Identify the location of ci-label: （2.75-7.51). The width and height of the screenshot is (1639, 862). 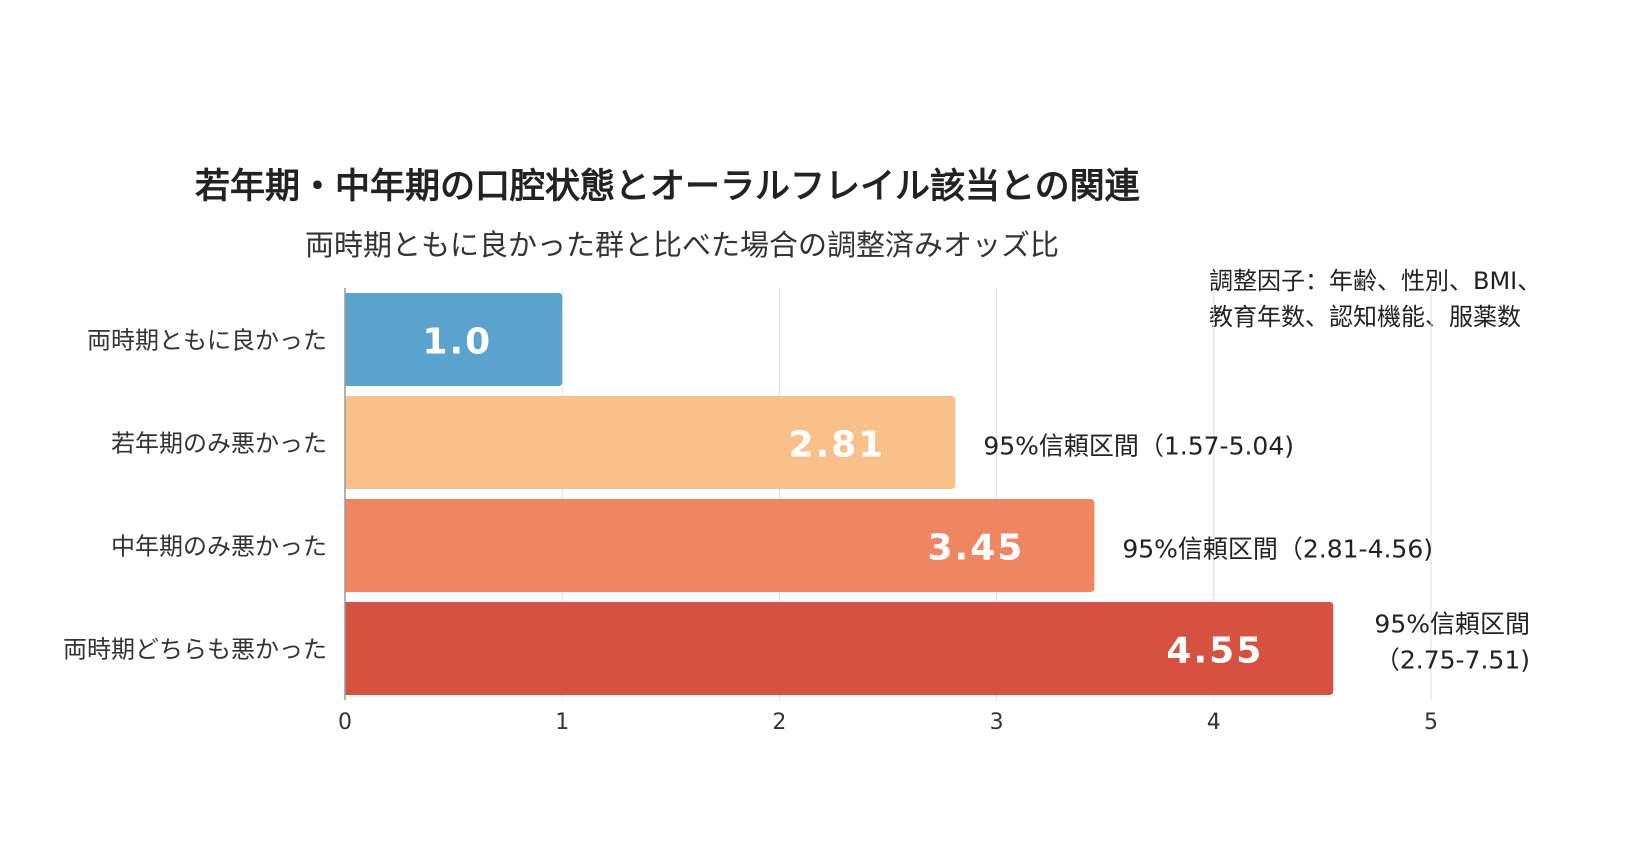
(1452, 660).